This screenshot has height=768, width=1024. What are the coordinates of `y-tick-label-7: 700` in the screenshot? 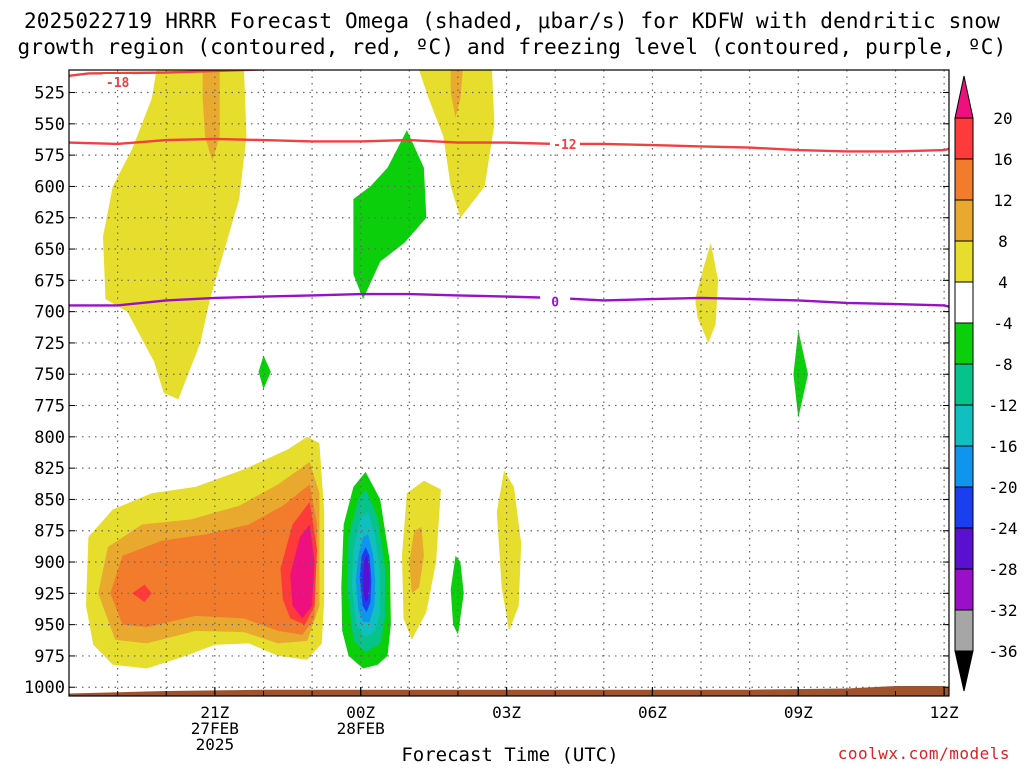 It's located at (49, 313).